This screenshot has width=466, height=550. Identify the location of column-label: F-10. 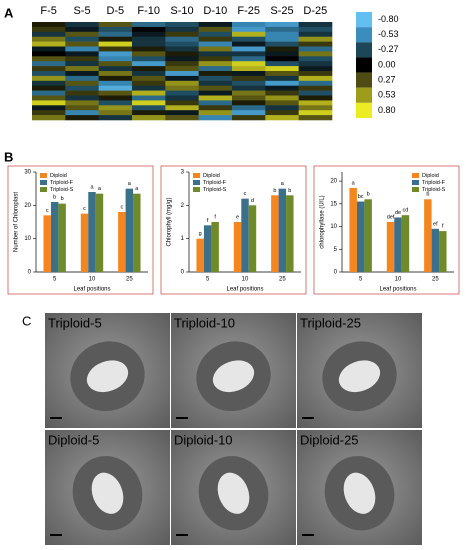
(148, 11).